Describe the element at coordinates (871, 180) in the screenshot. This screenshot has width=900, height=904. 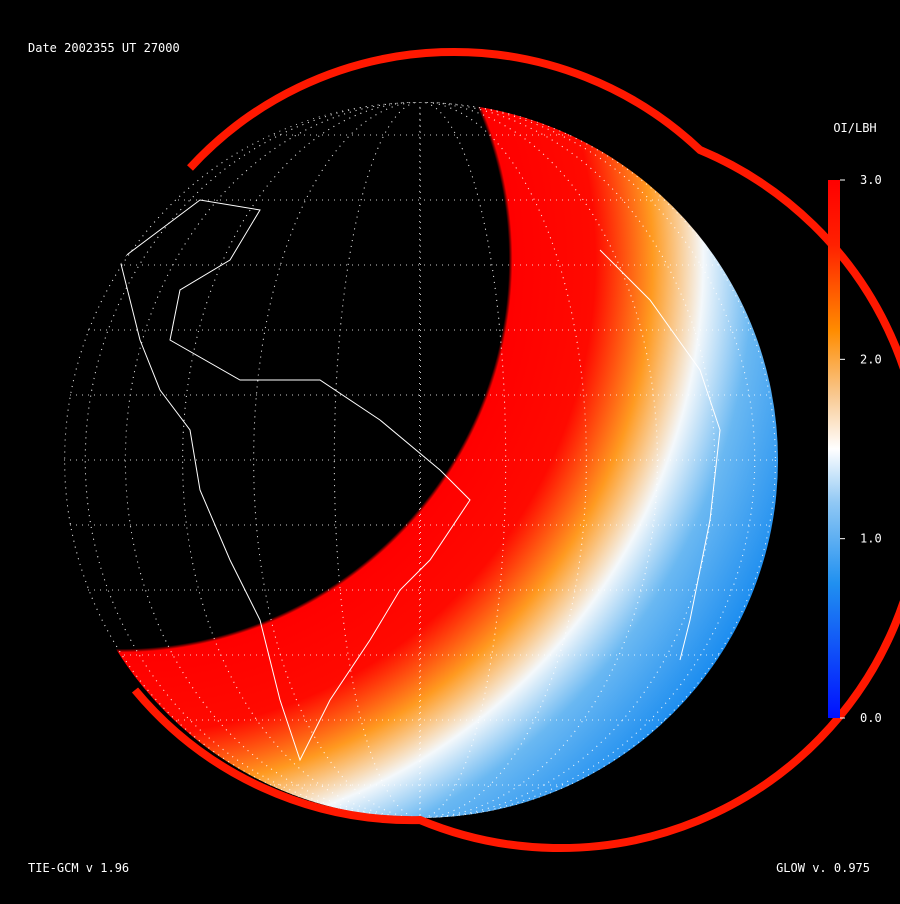
I see `colorbar-tick-label: 3.0` at that location.